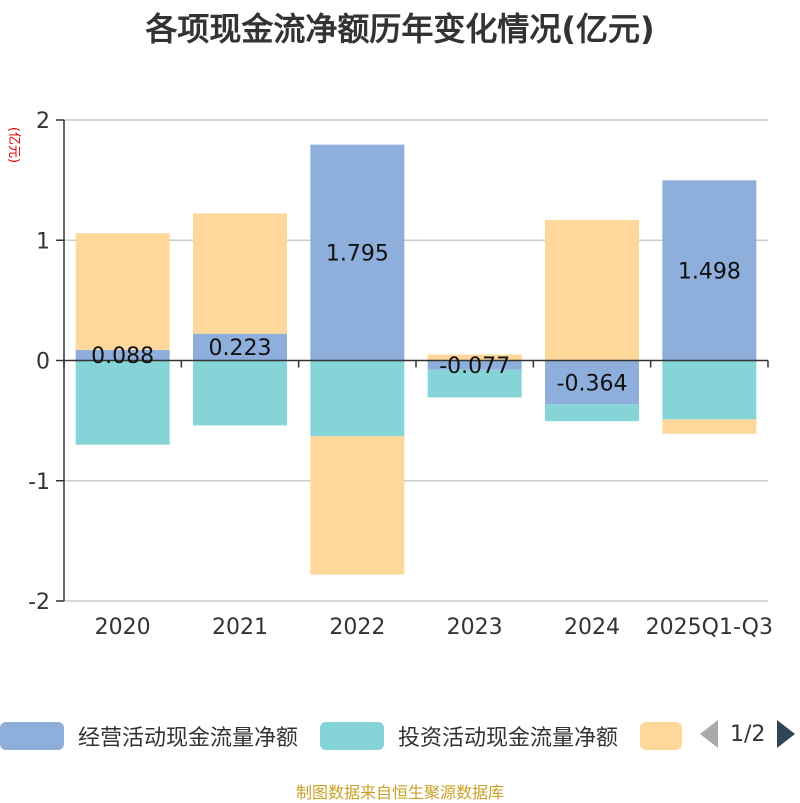  Describe the element at coordinates (352, 736) in the screenshot. I see `legend-swatch-investing` at that location.